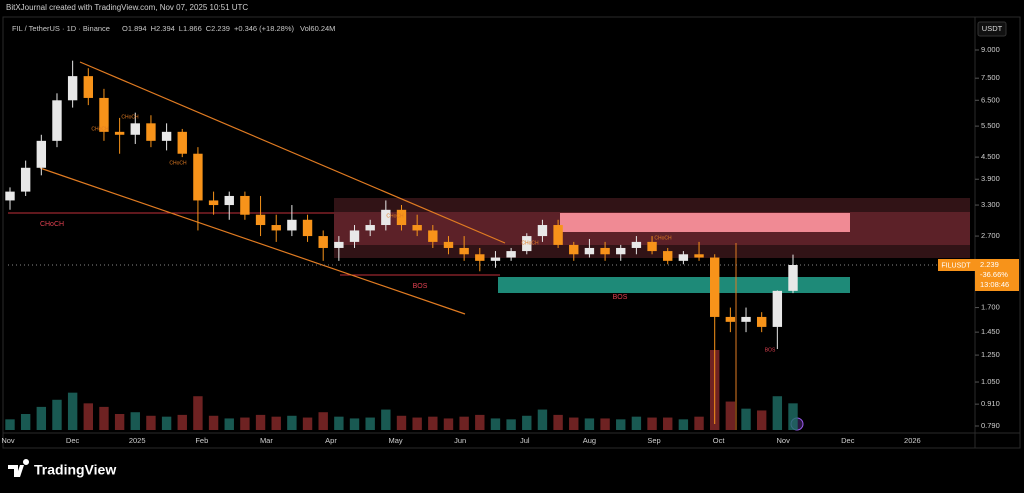  I want to click on symbol: FIL / TetherUS · 1D · Binance, so click(61, 28).